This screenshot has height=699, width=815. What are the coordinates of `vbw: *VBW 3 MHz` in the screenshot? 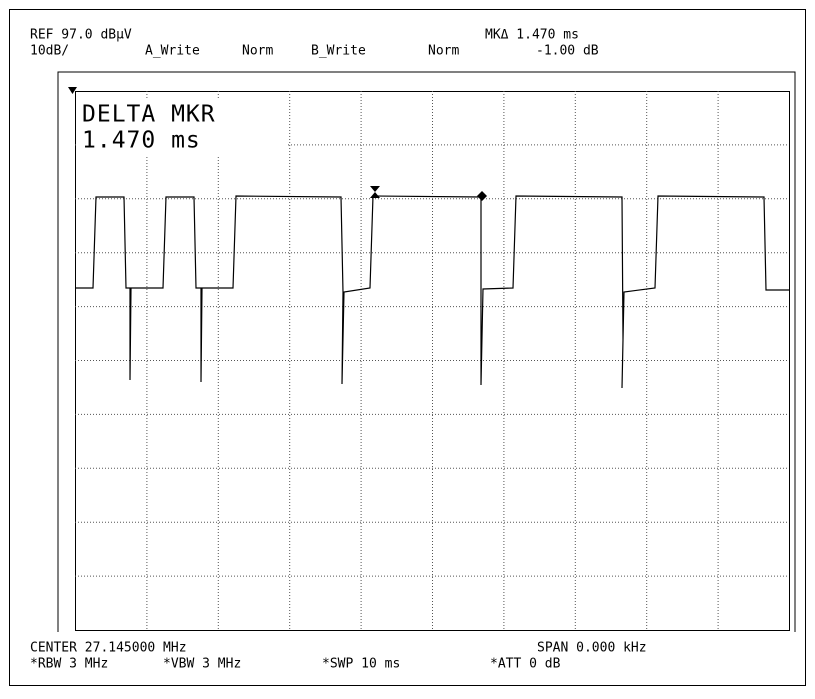 It's located at (202, 664).